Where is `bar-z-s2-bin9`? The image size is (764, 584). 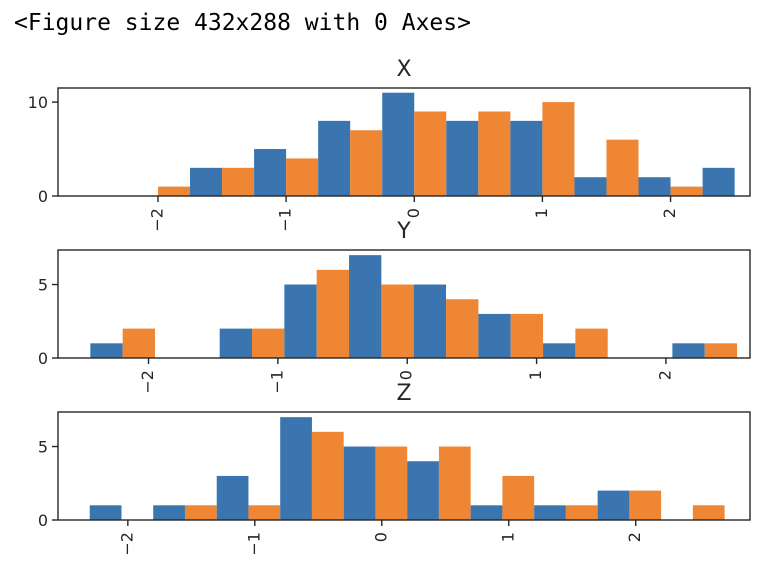
bar-z-s2-bin9 is located at coordinates (645, 505).